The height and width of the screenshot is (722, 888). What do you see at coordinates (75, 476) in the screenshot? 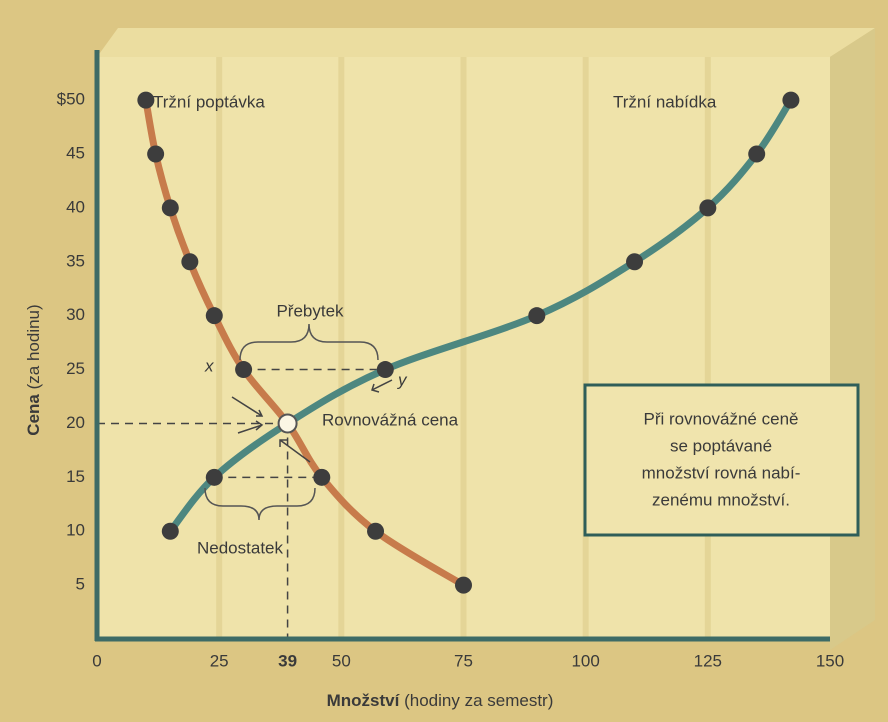
I see `y-tick-label: 15` at bounding box center [75, 476].